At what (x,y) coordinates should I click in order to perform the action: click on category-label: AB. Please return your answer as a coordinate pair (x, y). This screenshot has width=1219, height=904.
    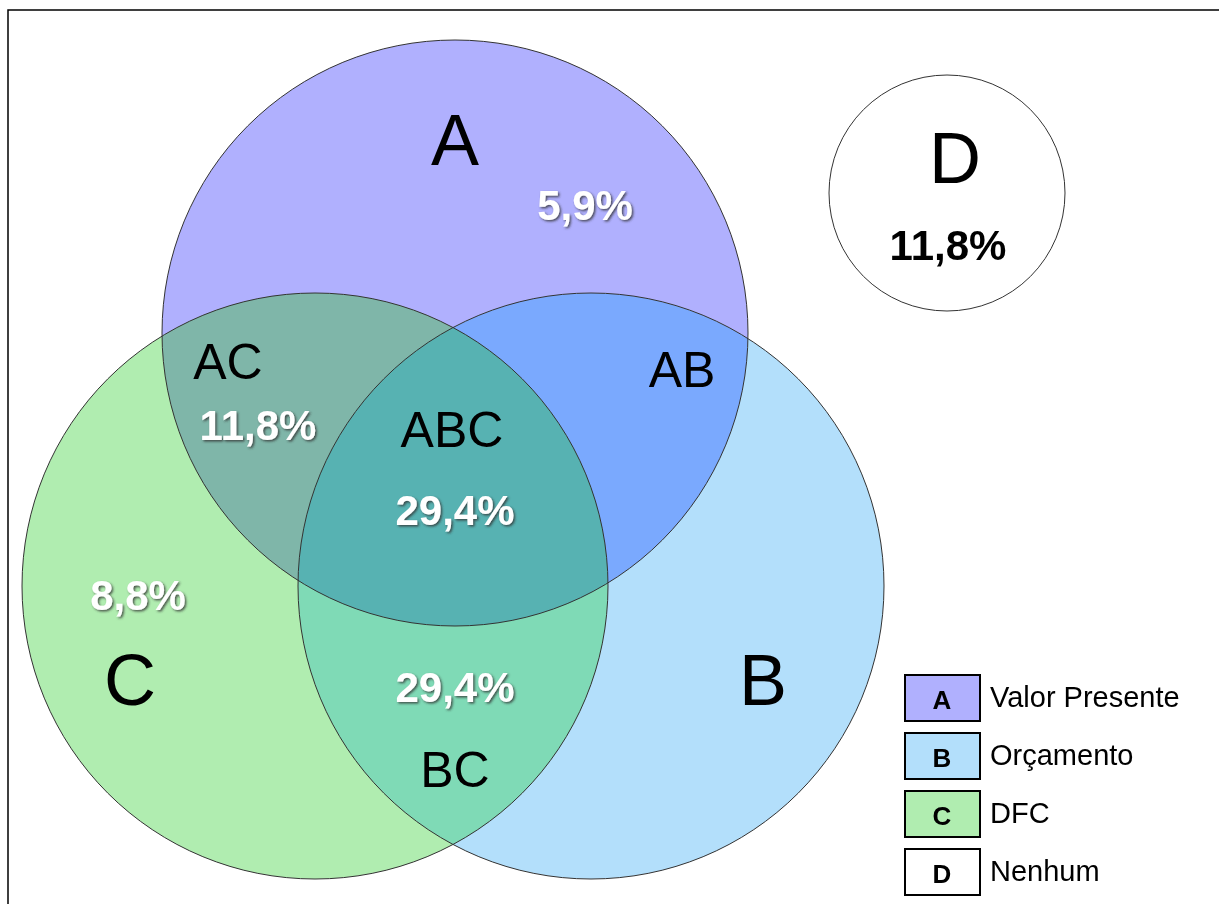
    Looking at the image, I should click on (682, 370).